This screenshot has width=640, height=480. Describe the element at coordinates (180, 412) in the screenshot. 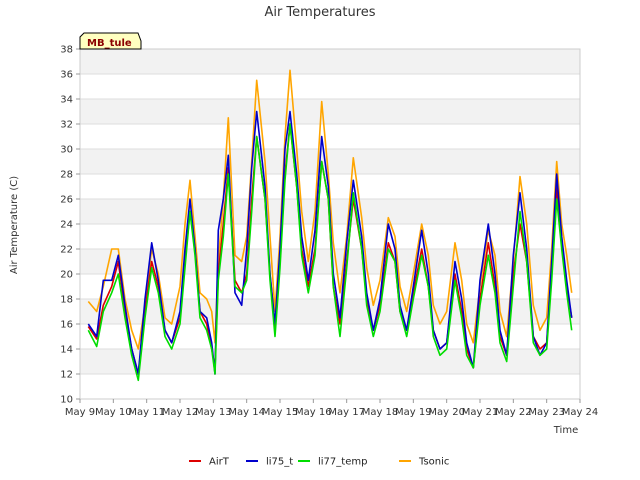

I see `x-tick-label: May 12` at that location.